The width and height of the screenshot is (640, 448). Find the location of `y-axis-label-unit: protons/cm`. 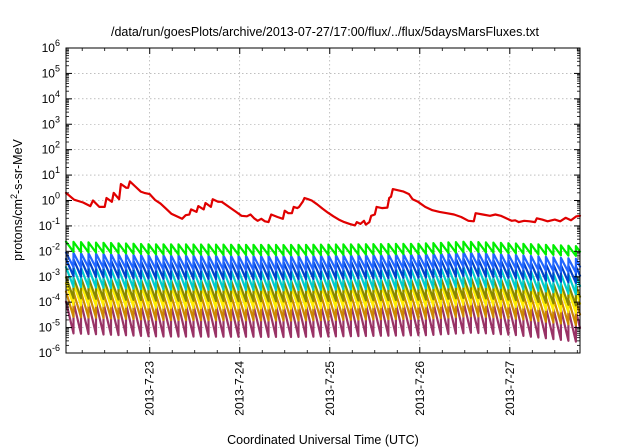

y-axis-label-unit: protons/cm is located at coordinates (18, 230).